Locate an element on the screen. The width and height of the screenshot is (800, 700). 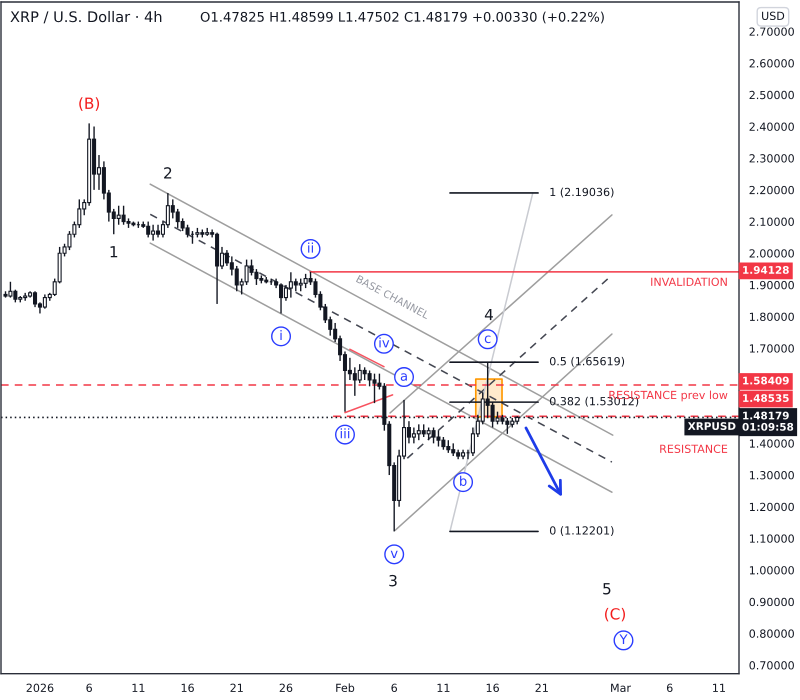
y-tick-label: 2.10000 is located at coordinates (772, 222).